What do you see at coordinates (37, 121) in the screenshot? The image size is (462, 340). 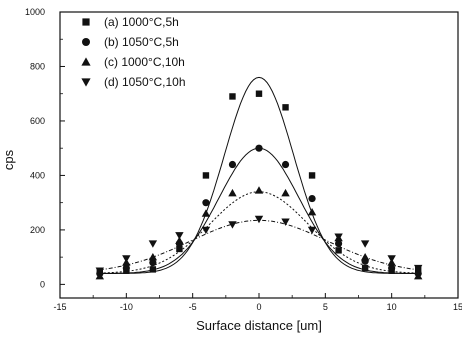 I see `y-tick-label: 600` at bounding box center [37, 121].